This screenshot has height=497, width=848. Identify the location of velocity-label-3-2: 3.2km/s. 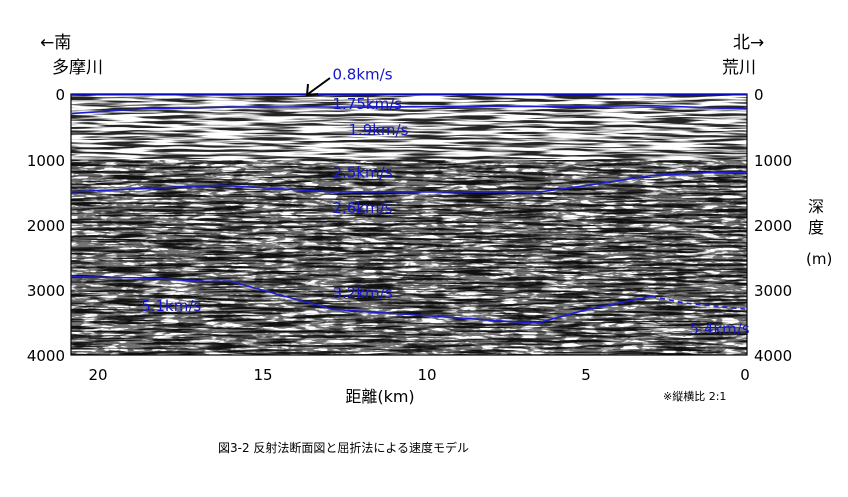
(363, 293).